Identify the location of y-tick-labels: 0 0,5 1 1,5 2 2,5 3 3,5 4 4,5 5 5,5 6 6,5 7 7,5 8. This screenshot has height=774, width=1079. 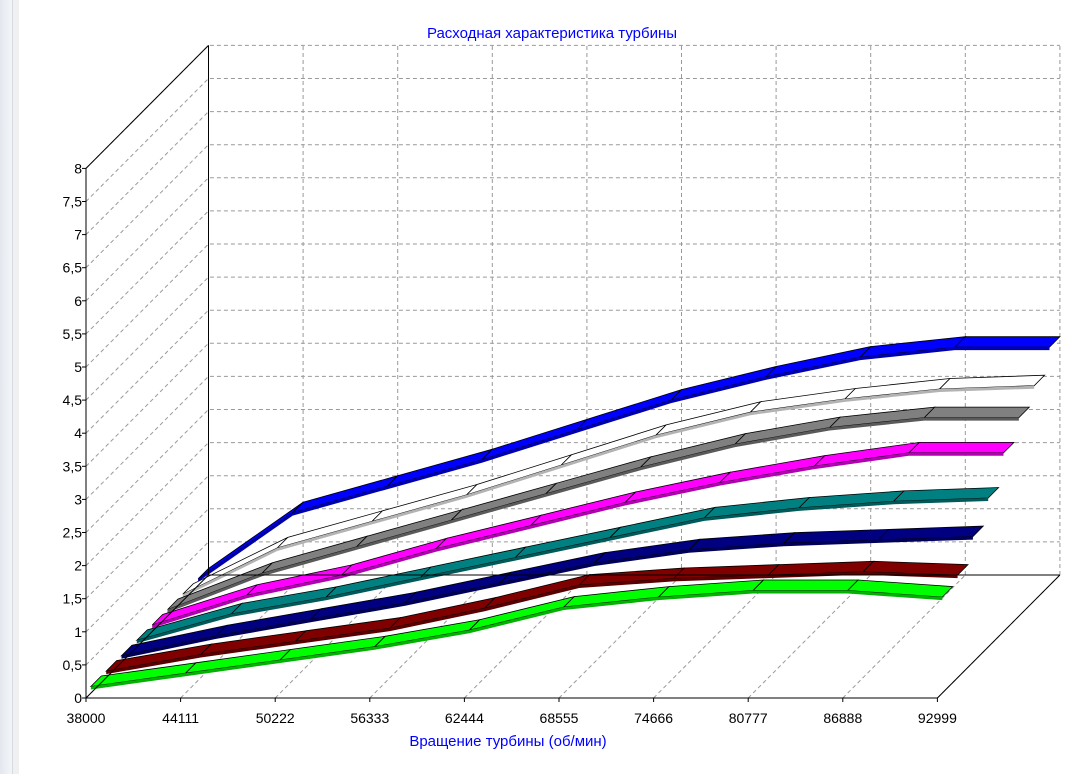
(74, 433).